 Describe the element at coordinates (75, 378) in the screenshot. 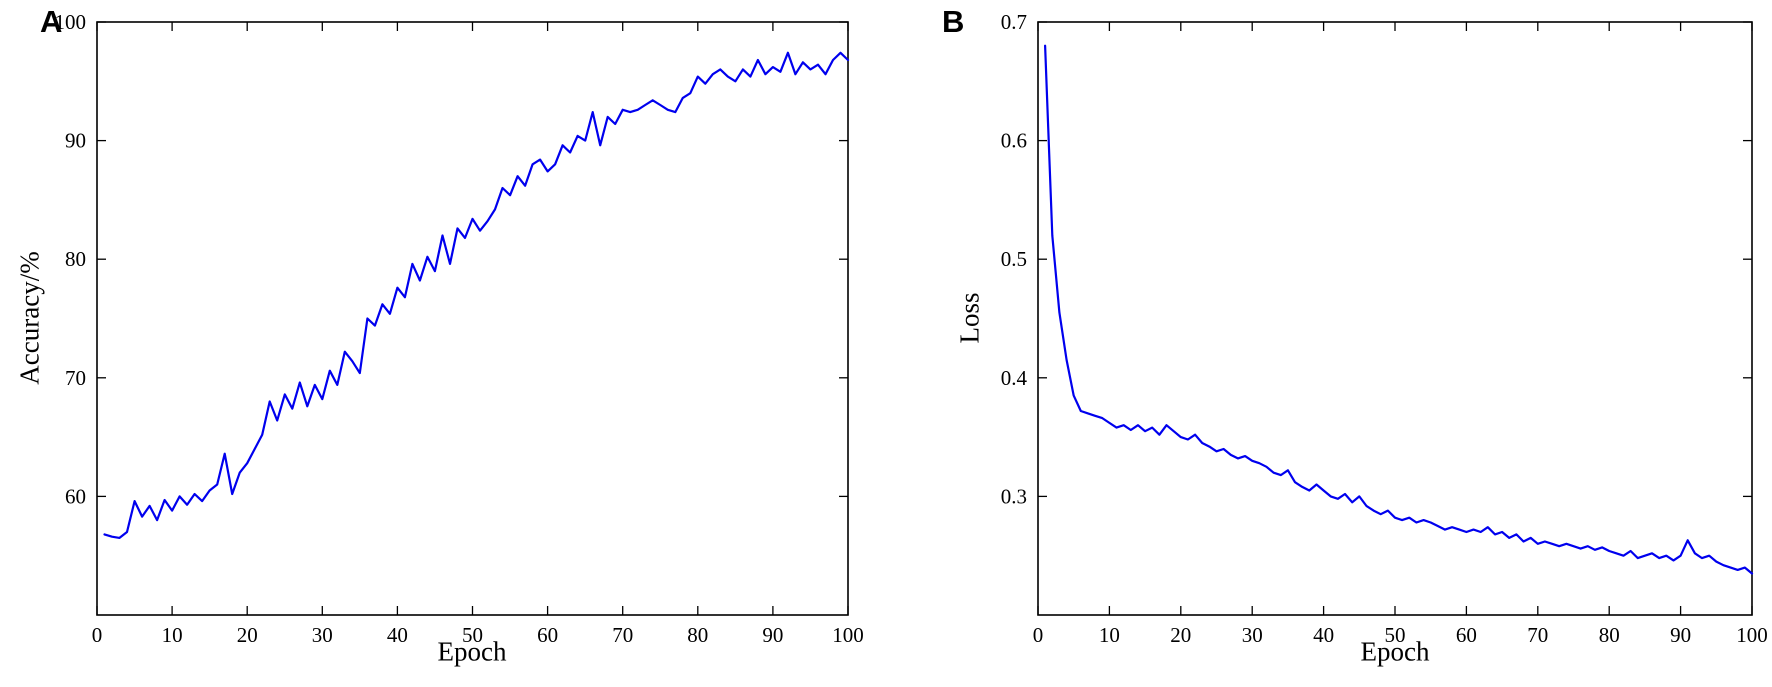

I see `y-tick-label: 70` at that location.